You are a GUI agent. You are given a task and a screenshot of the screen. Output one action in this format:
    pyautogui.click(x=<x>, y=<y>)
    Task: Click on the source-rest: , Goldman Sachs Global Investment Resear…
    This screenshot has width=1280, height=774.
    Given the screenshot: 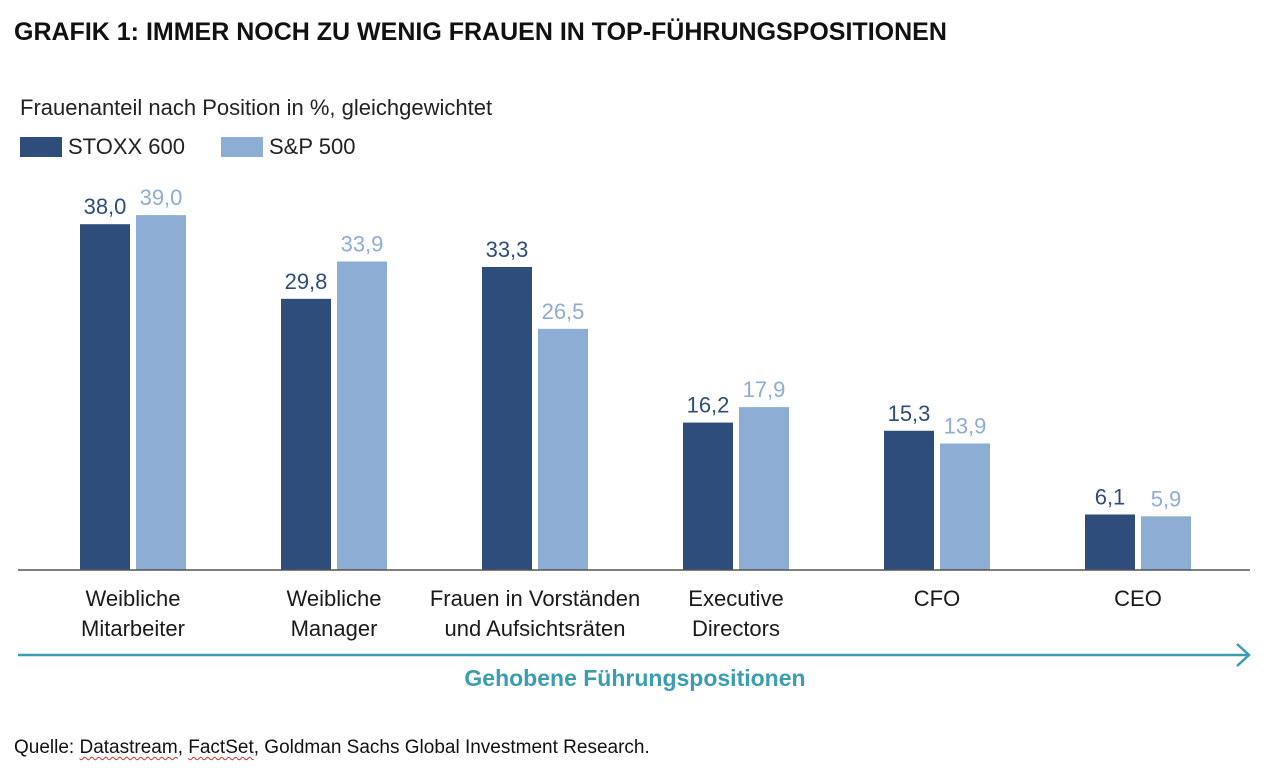 What is the action you would take?
    pyautogui.click(x=451, y=747)
    